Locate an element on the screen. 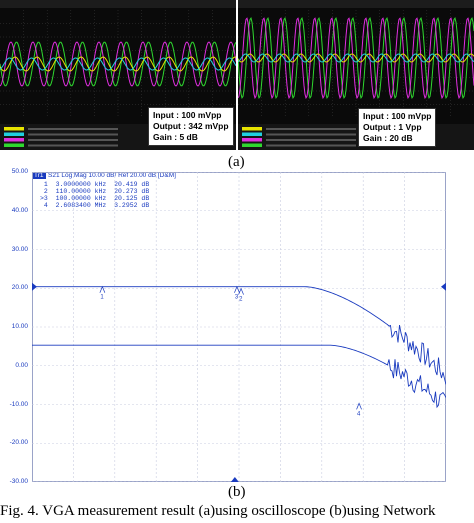  marker-value: 20.273 dB is located at coordinates (132, 191).